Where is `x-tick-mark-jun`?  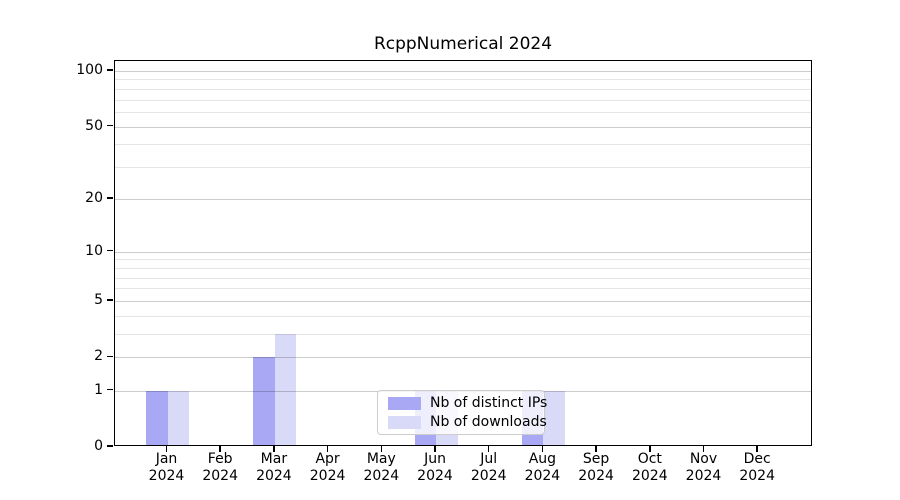 x-tick-mark-jun is located at coordinates (435, 449).